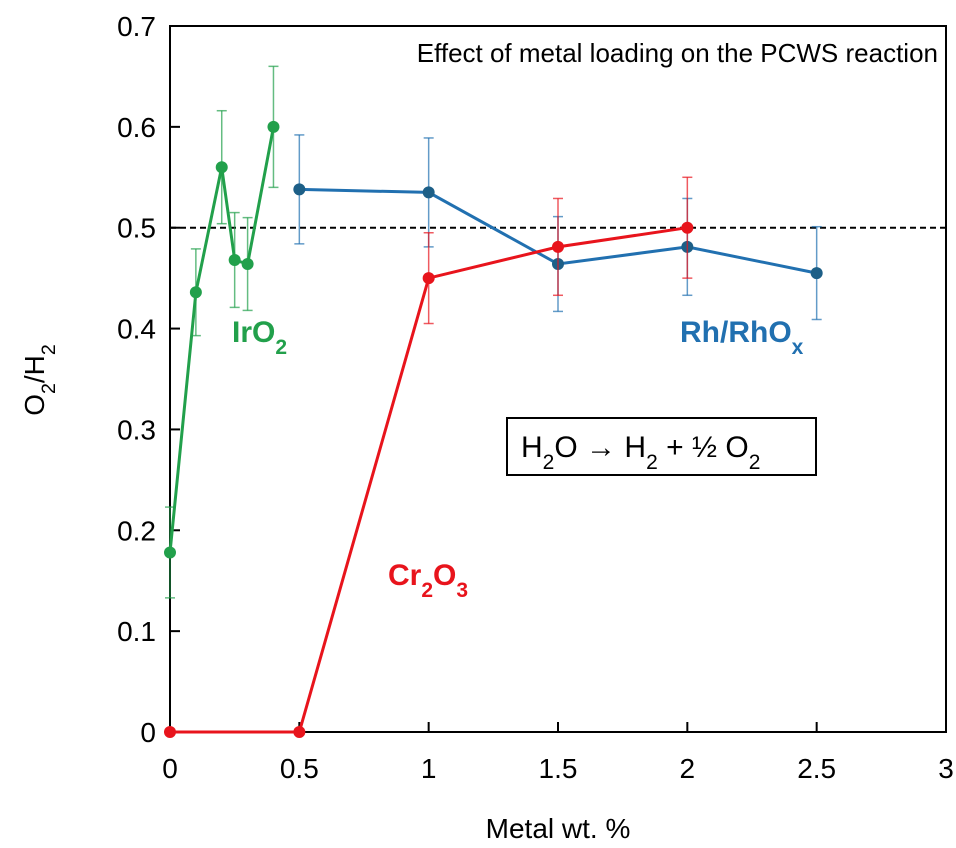 This screenshot has width=956, height=848. What do you see at coordinates (136, 329) in the screenshot?
I see `y-tick-label: 0.4` at bounding box center [136, 329].